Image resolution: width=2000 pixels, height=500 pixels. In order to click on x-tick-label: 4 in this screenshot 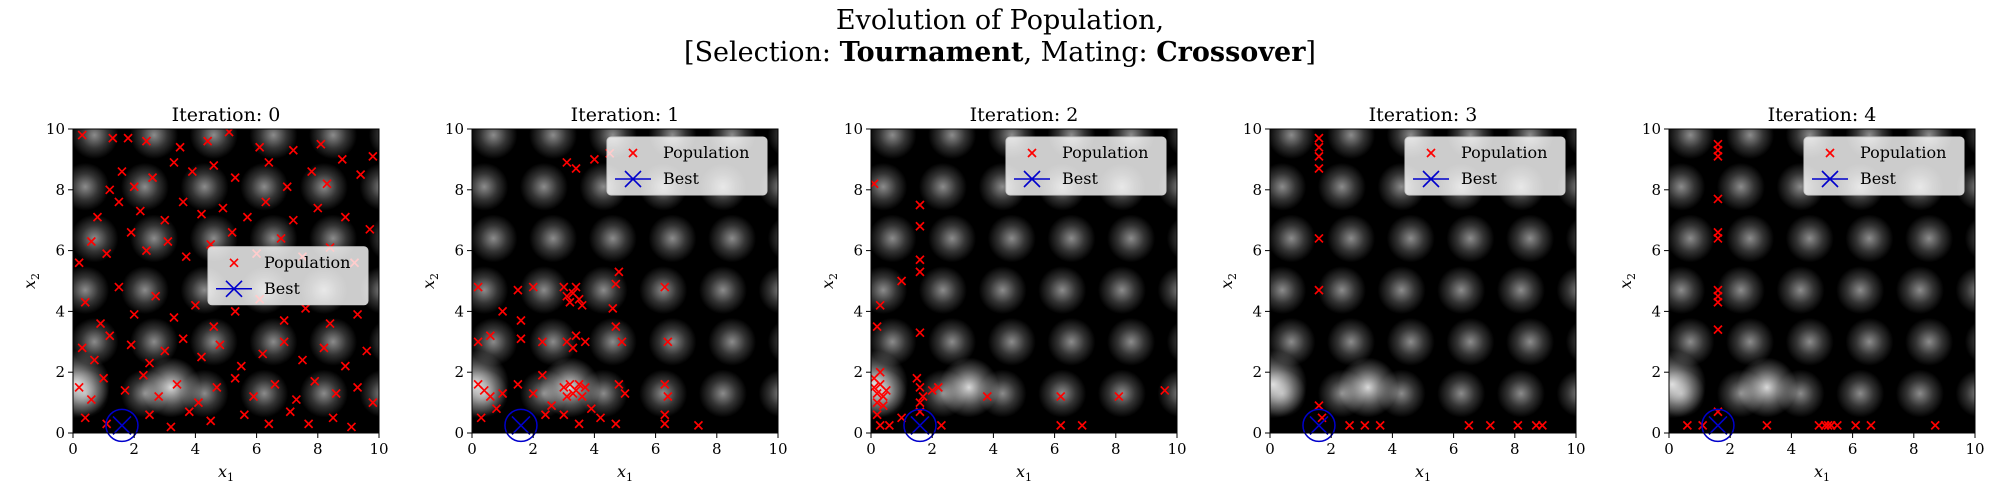, I will do `click(1393, 449)`.